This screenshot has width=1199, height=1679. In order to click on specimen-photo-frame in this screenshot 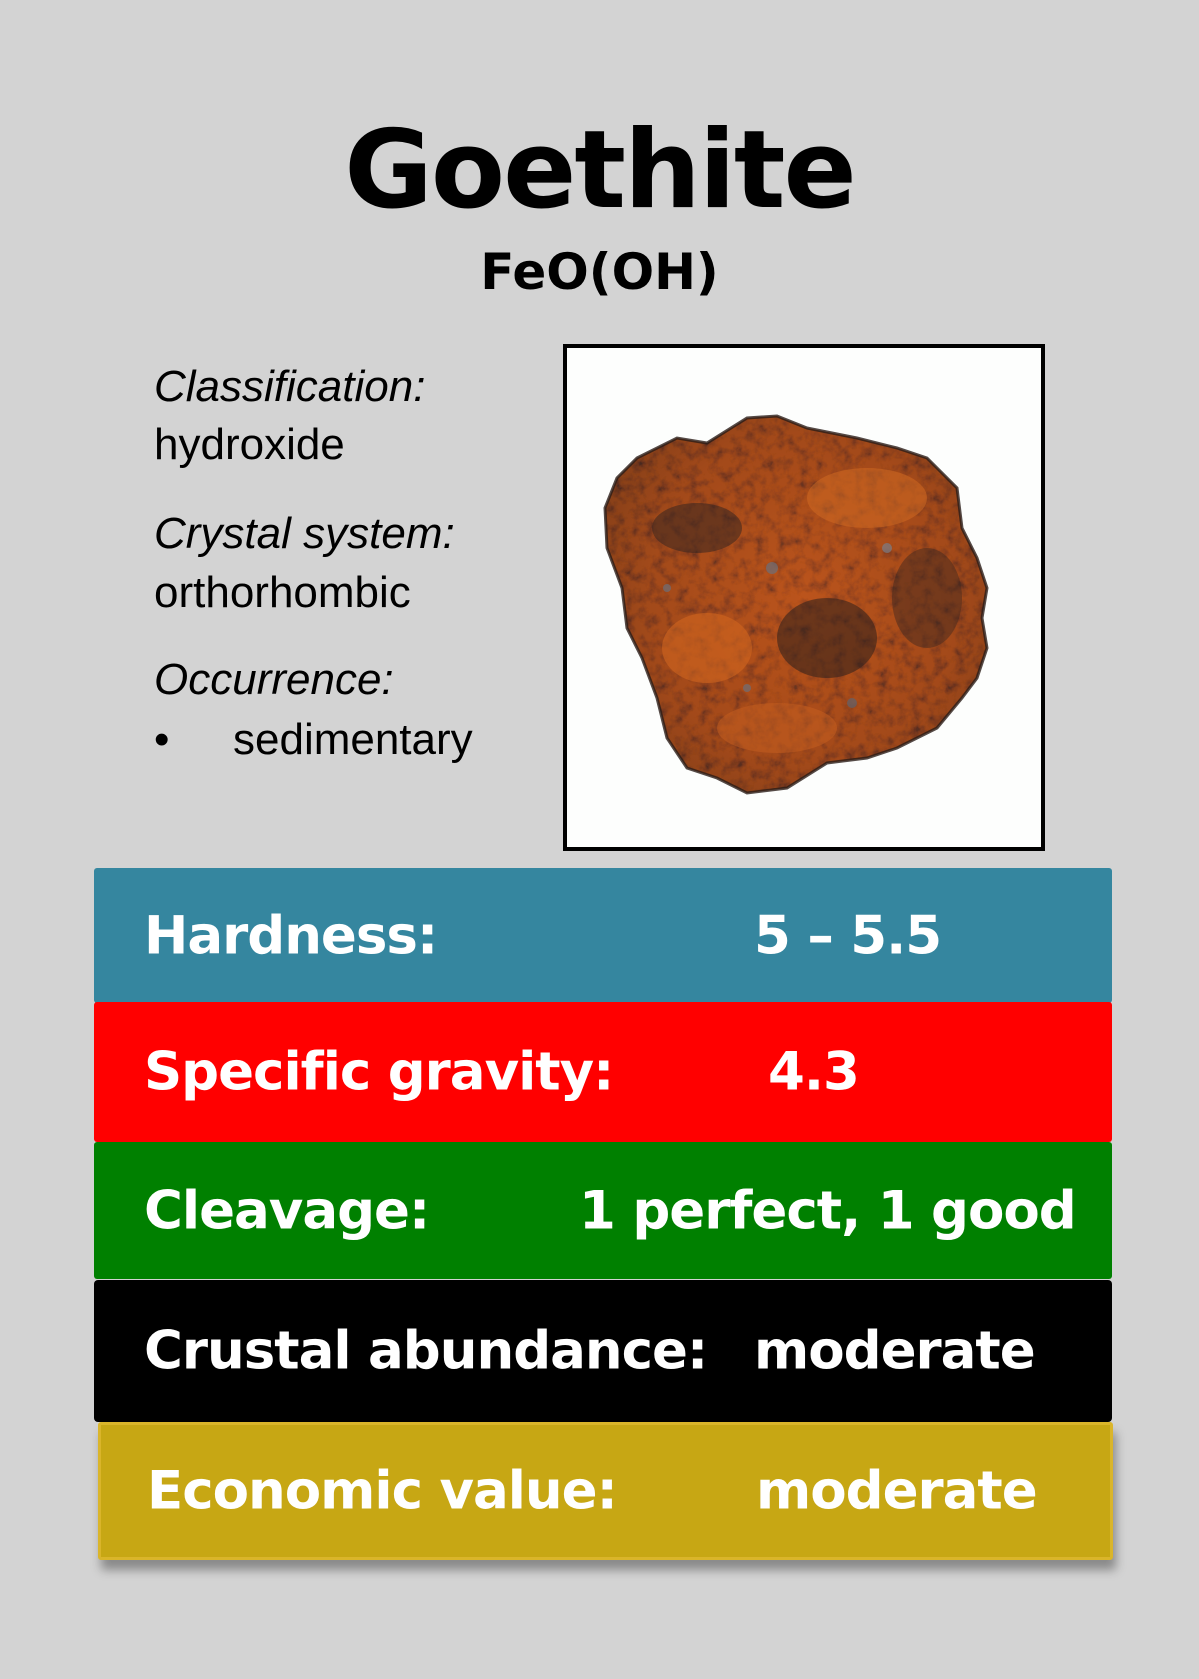, I will do `click(804, 597)`.